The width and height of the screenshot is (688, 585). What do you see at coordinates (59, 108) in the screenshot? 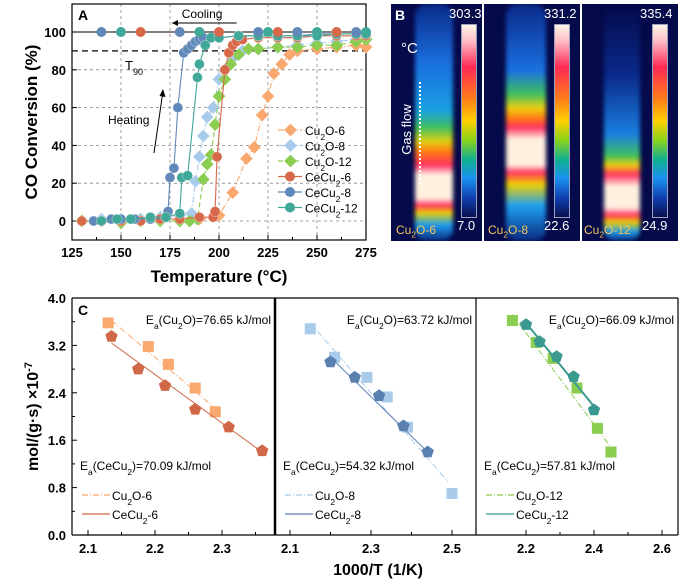
I see `y-tick-label: 60` at bounding box center [59, 108].